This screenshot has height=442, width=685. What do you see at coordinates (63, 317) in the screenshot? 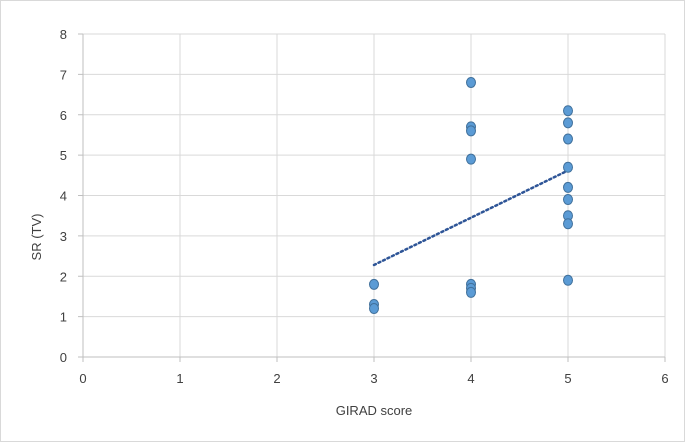
I see `y-tick-label-1: 1` at bounding box center [63, 317].